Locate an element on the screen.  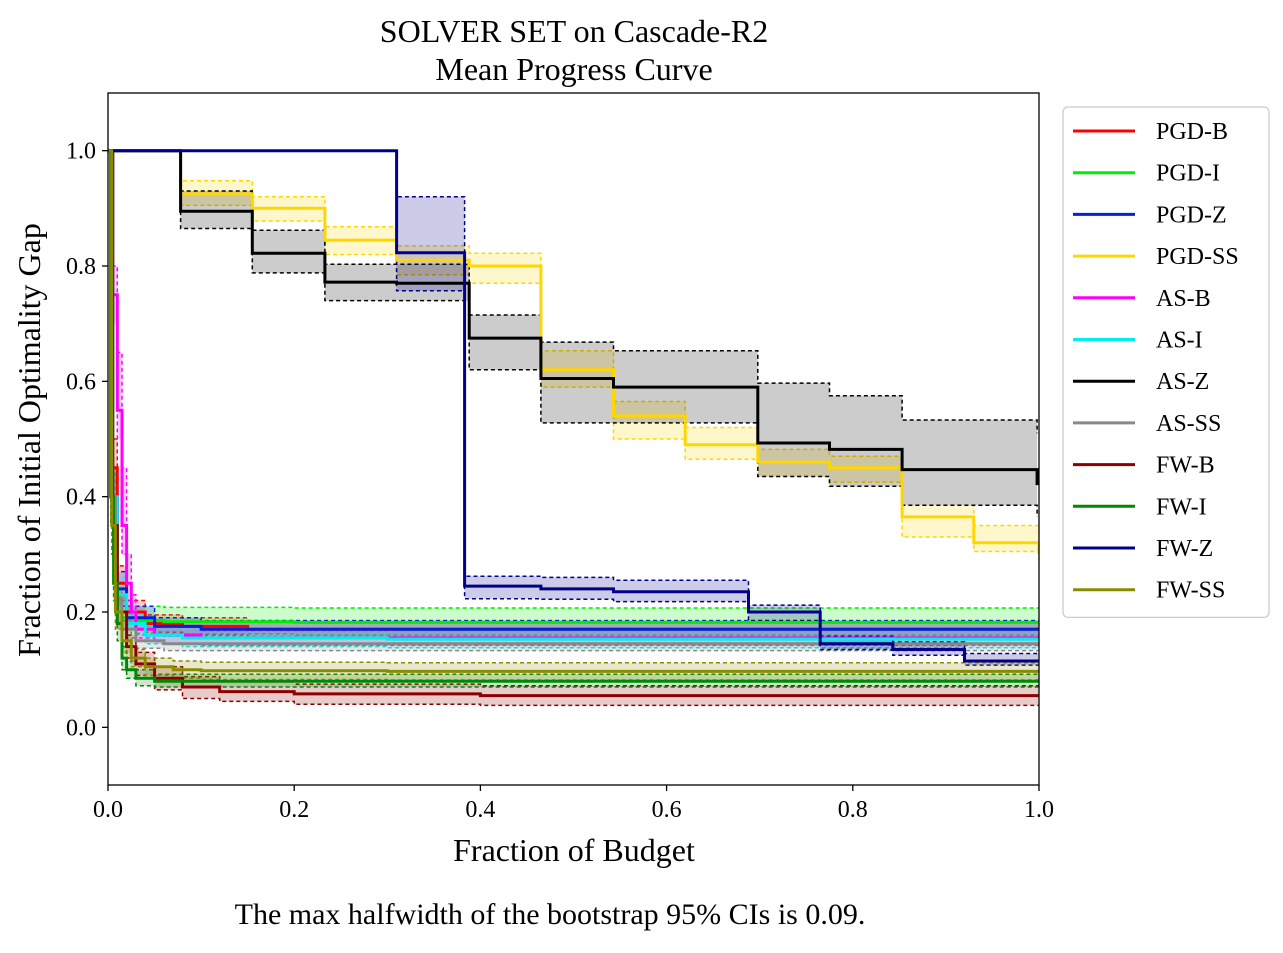
chart-subtitle: Mean Progress Curve is located at coordinates (573, 69).